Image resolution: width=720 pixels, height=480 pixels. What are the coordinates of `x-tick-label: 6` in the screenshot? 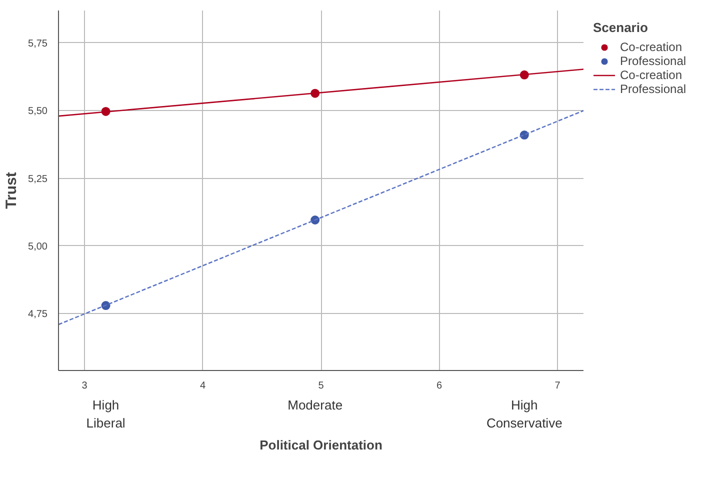 It's located at (439, 386).